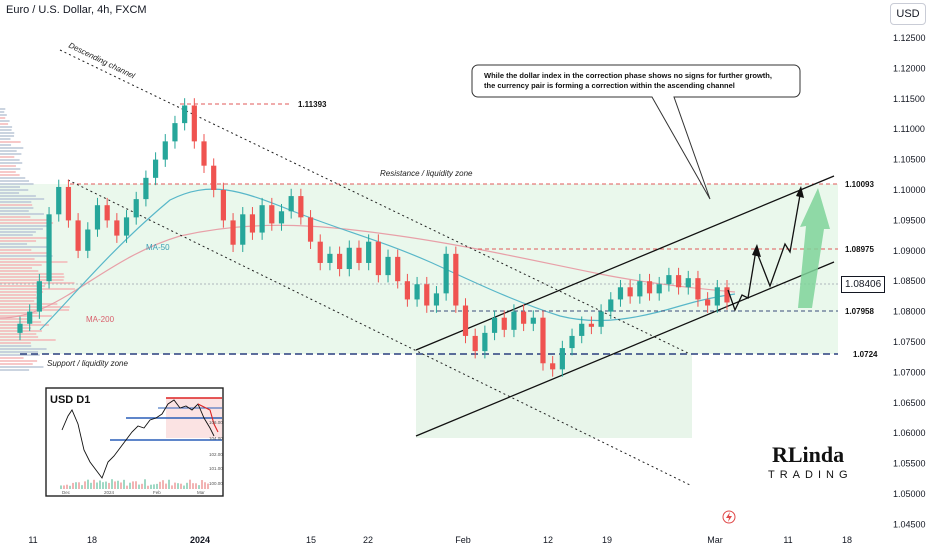 This screenshot has height=550, width=932. Describe the element at coordinates (368, 271) in the screenshot. I see `ma-200-line` at that location.